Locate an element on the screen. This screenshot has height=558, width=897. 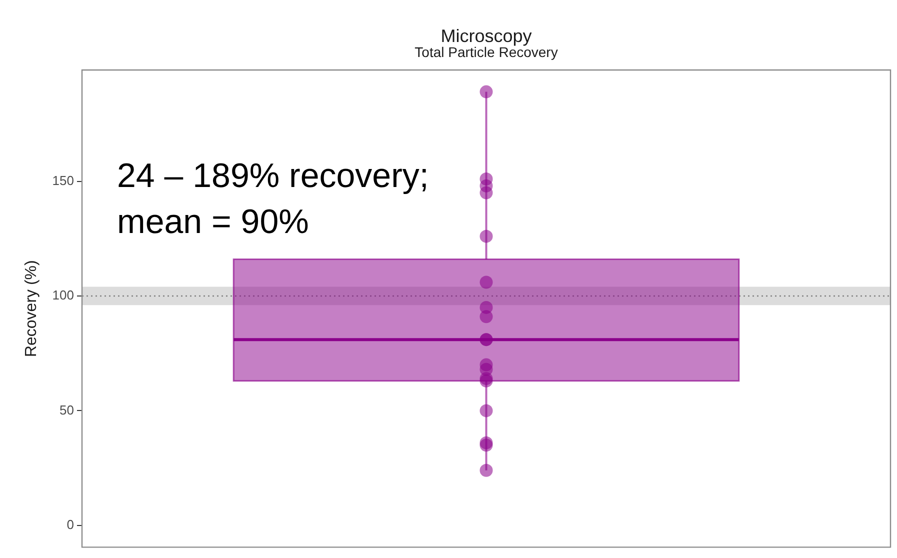
annotation: mean = 90% is located at coordinates (213, 222).